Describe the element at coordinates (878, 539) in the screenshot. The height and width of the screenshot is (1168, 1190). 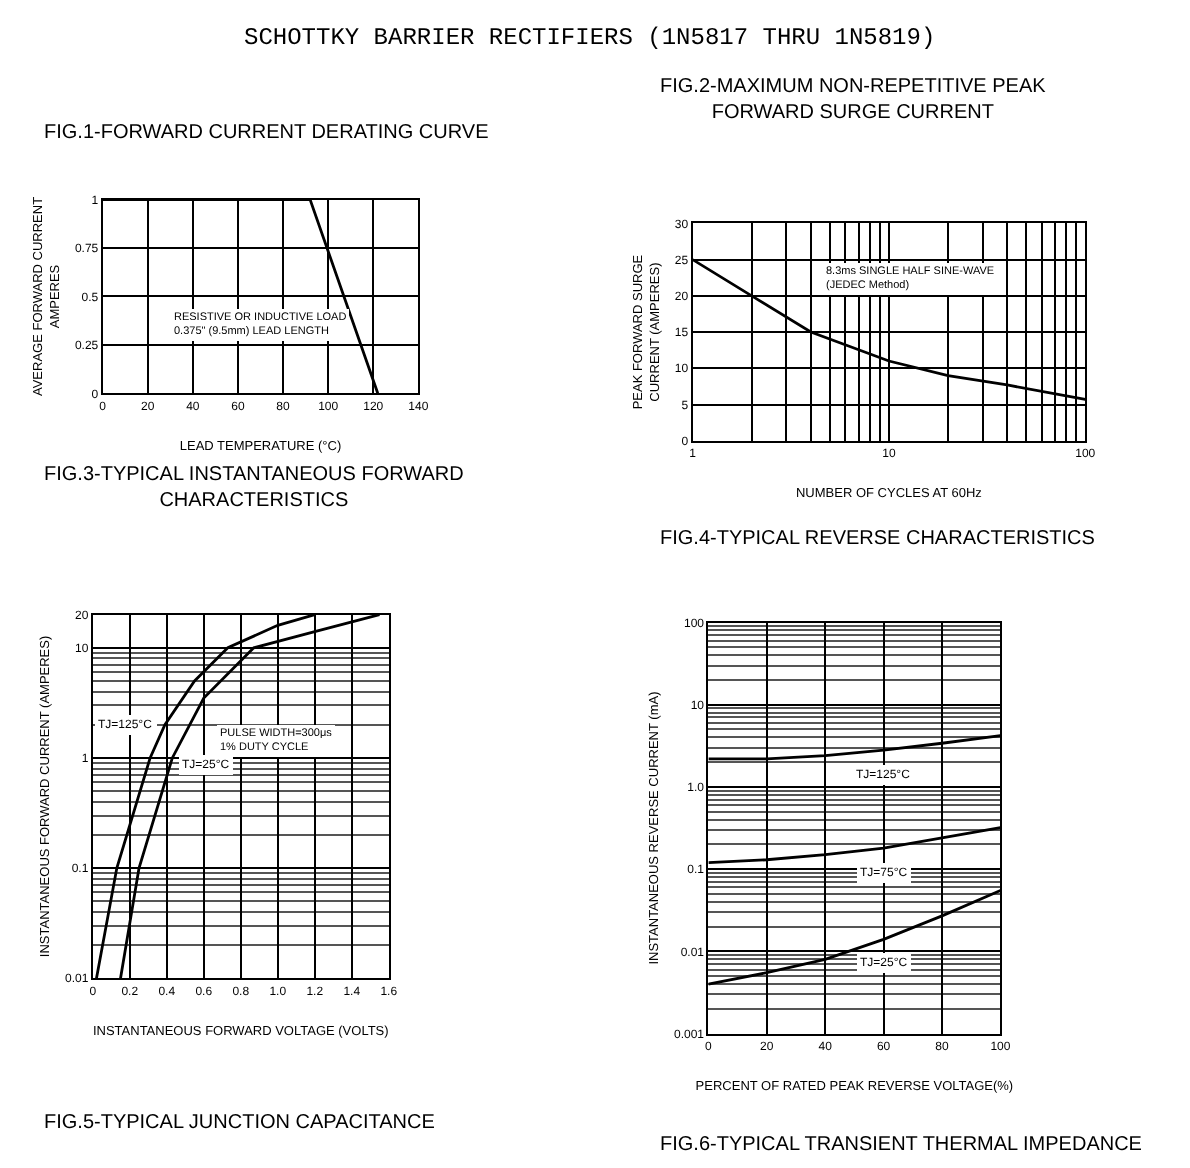
I see `chart-title: FIG.4-TYPICAL REVERSE CHARACTERISTICS` at that location.